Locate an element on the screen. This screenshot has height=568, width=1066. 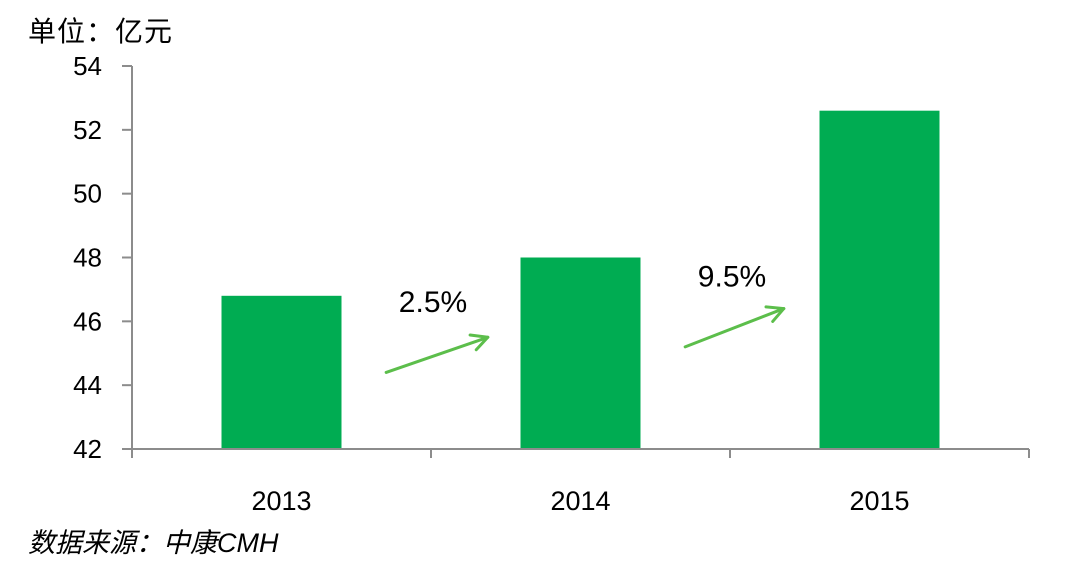
bar-2015 is located at coordinates (879, 279).